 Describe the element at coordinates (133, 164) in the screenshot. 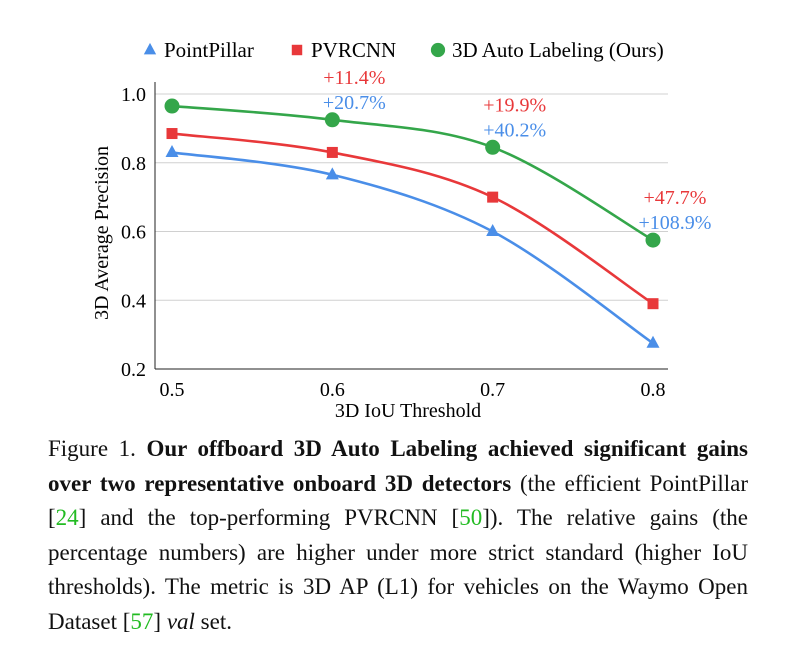

I see `y-tick-label: 0.8` at that location.